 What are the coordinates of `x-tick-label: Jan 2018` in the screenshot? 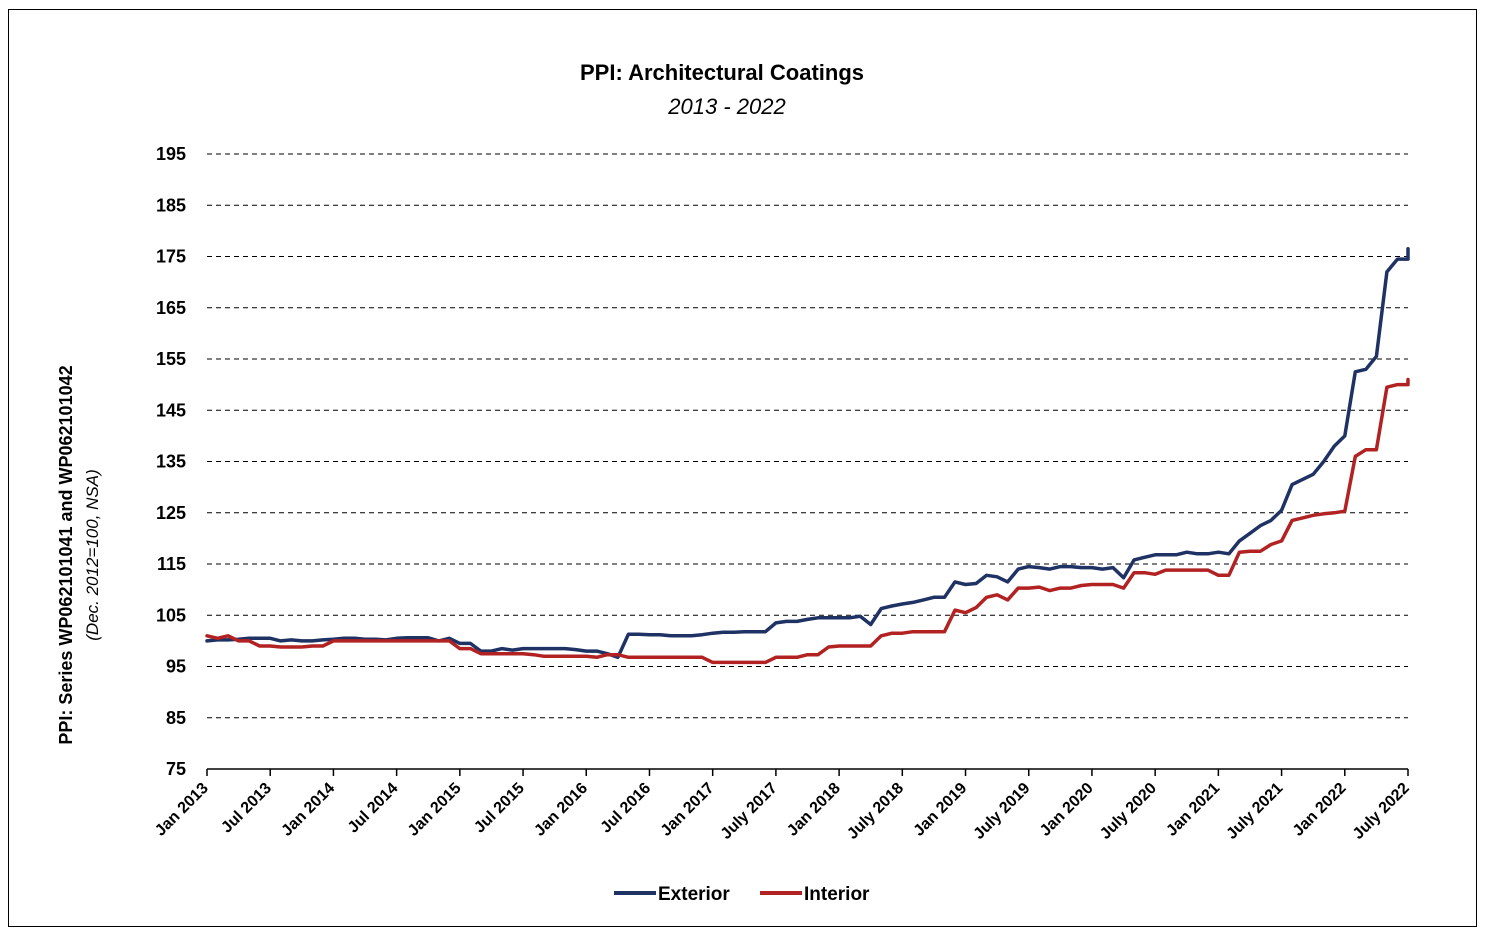 It's located at (814, 810).